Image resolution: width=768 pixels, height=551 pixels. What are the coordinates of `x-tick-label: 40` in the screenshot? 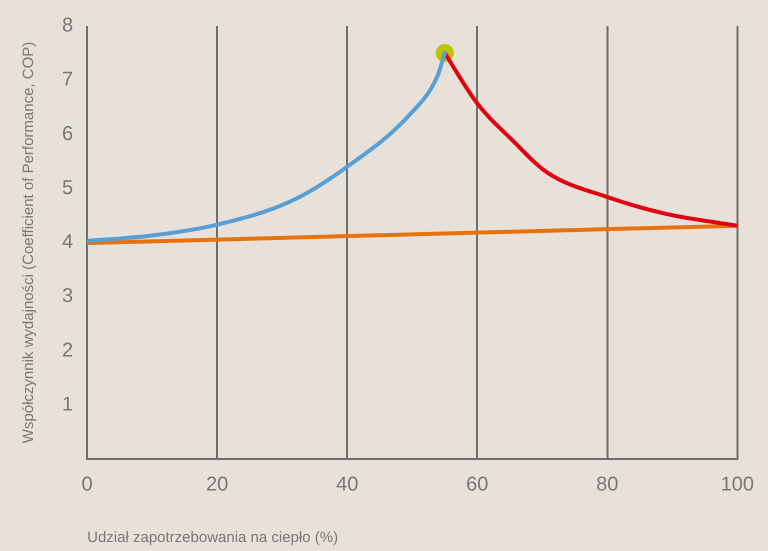 It's located at (347, 485).